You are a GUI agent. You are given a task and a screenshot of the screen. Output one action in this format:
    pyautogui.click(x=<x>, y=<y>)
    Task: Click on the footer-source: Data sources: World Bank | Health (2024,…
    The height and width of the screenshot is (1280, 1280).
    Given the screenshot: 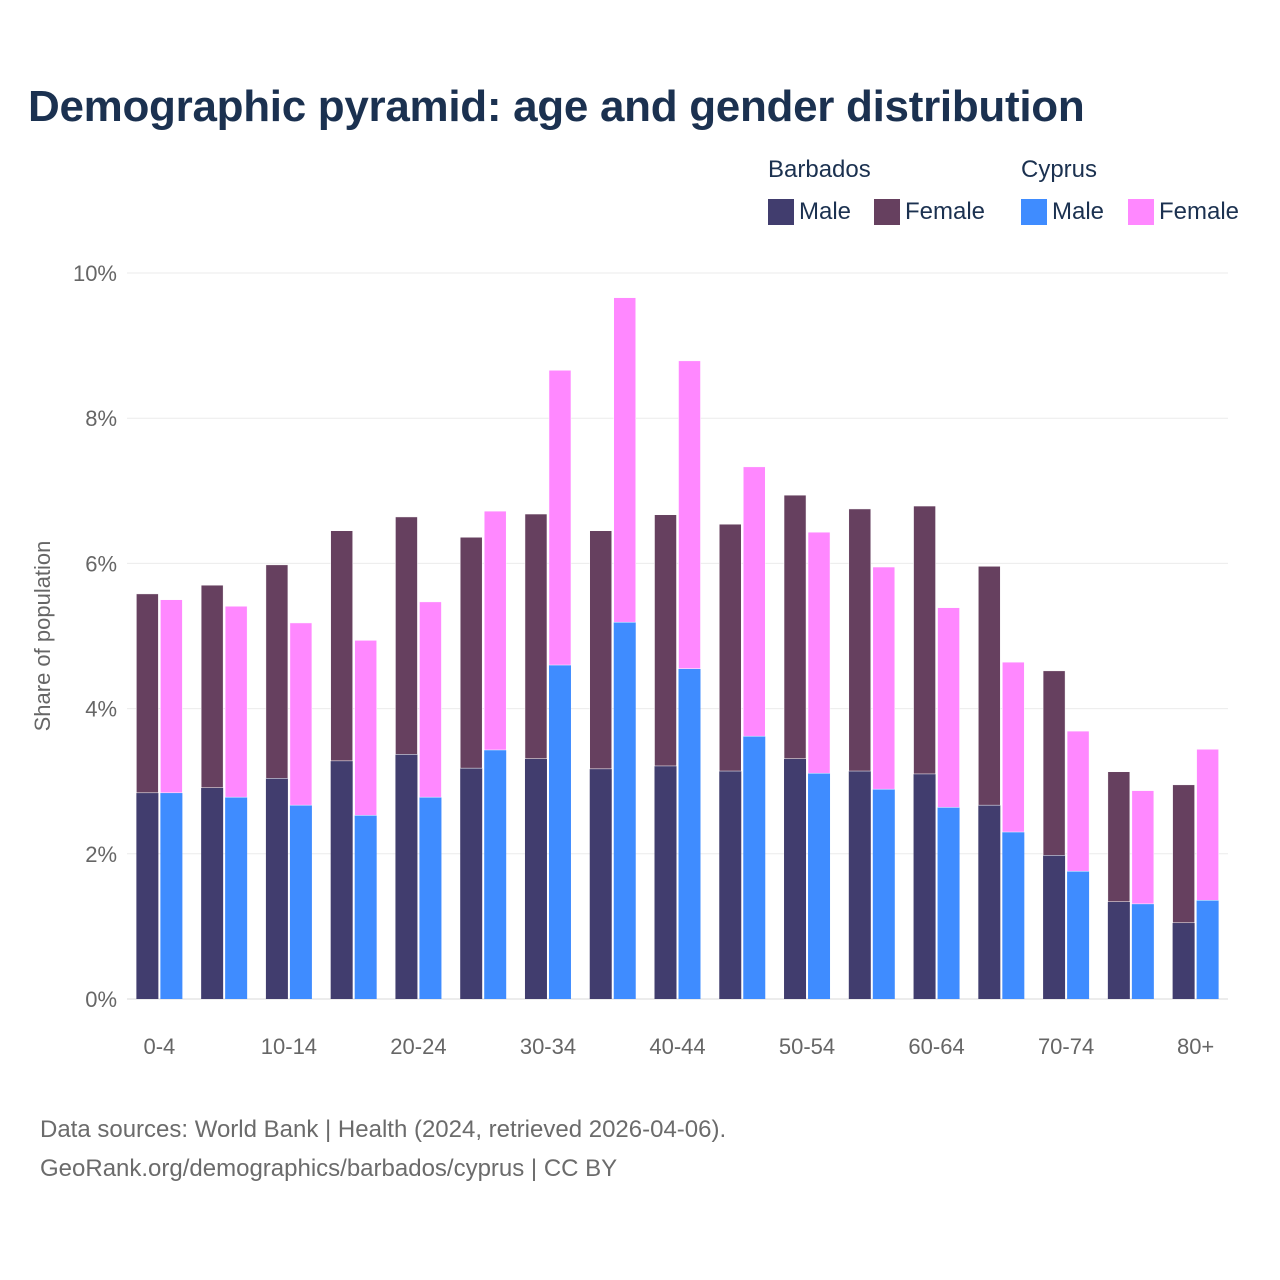 What is the action you would take?
    pyautogui.click(x=383, y=1129)
    